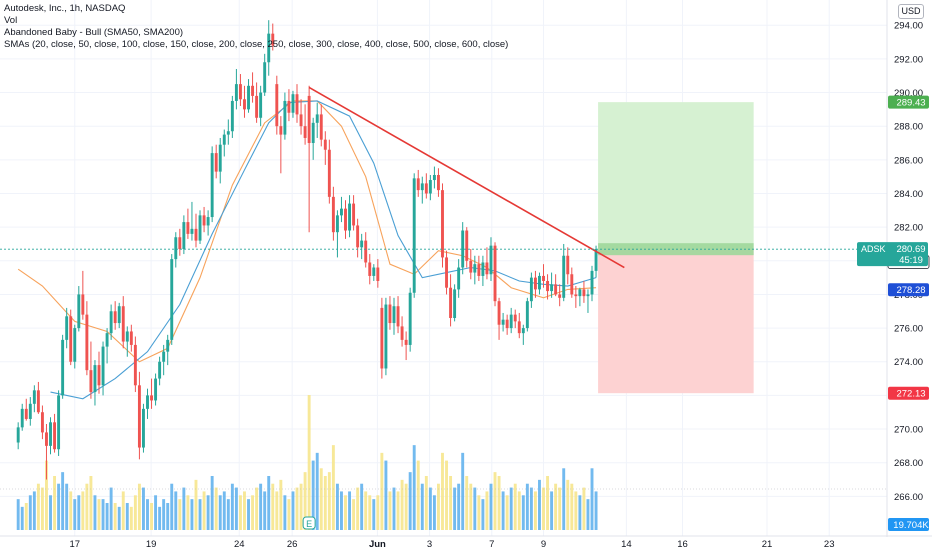 The width and height of the screenshot is (932, 550). Describe the element at coordinates (466, 543) in the screenshot. I see `time-axis` at that location.